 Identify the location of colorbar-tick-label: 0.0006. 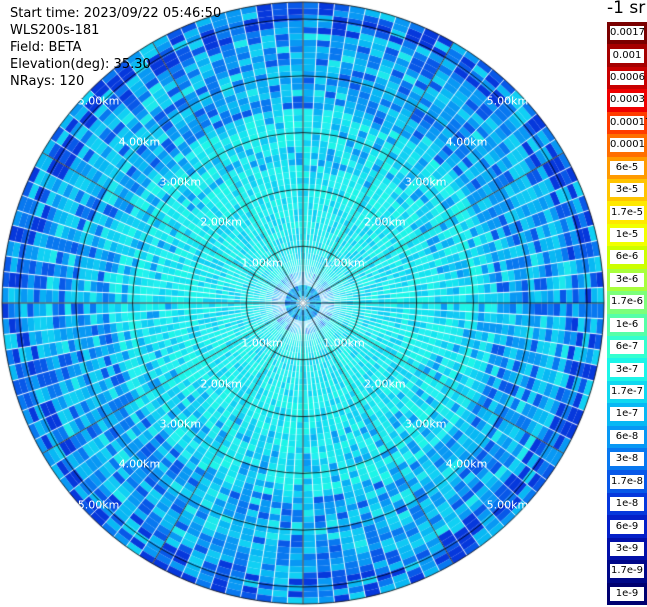
(627, 78).